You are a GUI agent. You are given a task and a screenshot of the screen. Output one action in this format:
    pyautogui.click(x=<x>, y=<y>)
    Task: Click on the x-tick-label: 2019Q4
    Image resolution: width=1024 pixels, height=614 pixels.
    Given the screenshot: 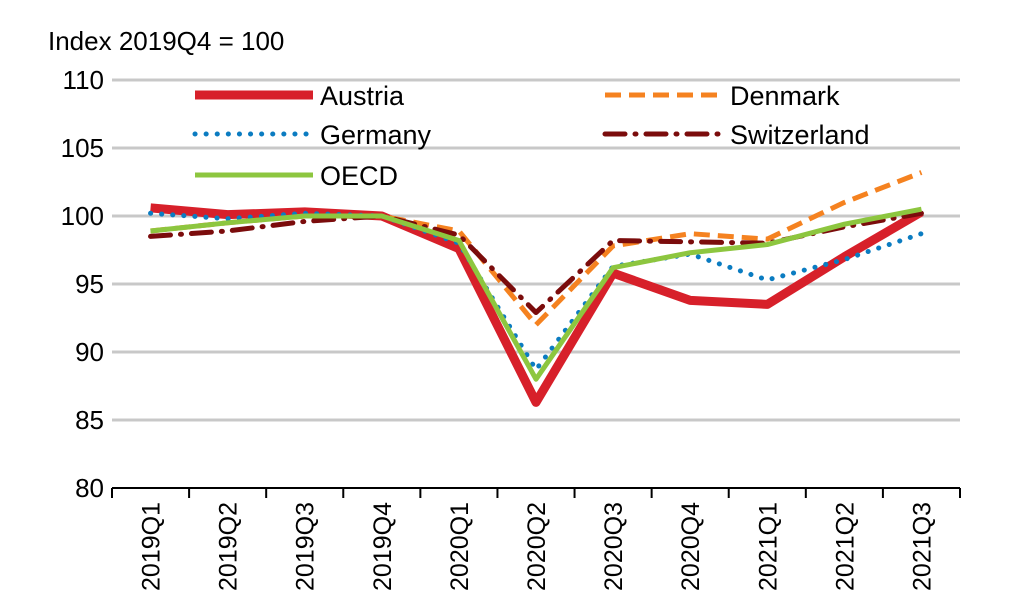 What is the action you would take?
    pyautogui.click(x=383, y=546)
    